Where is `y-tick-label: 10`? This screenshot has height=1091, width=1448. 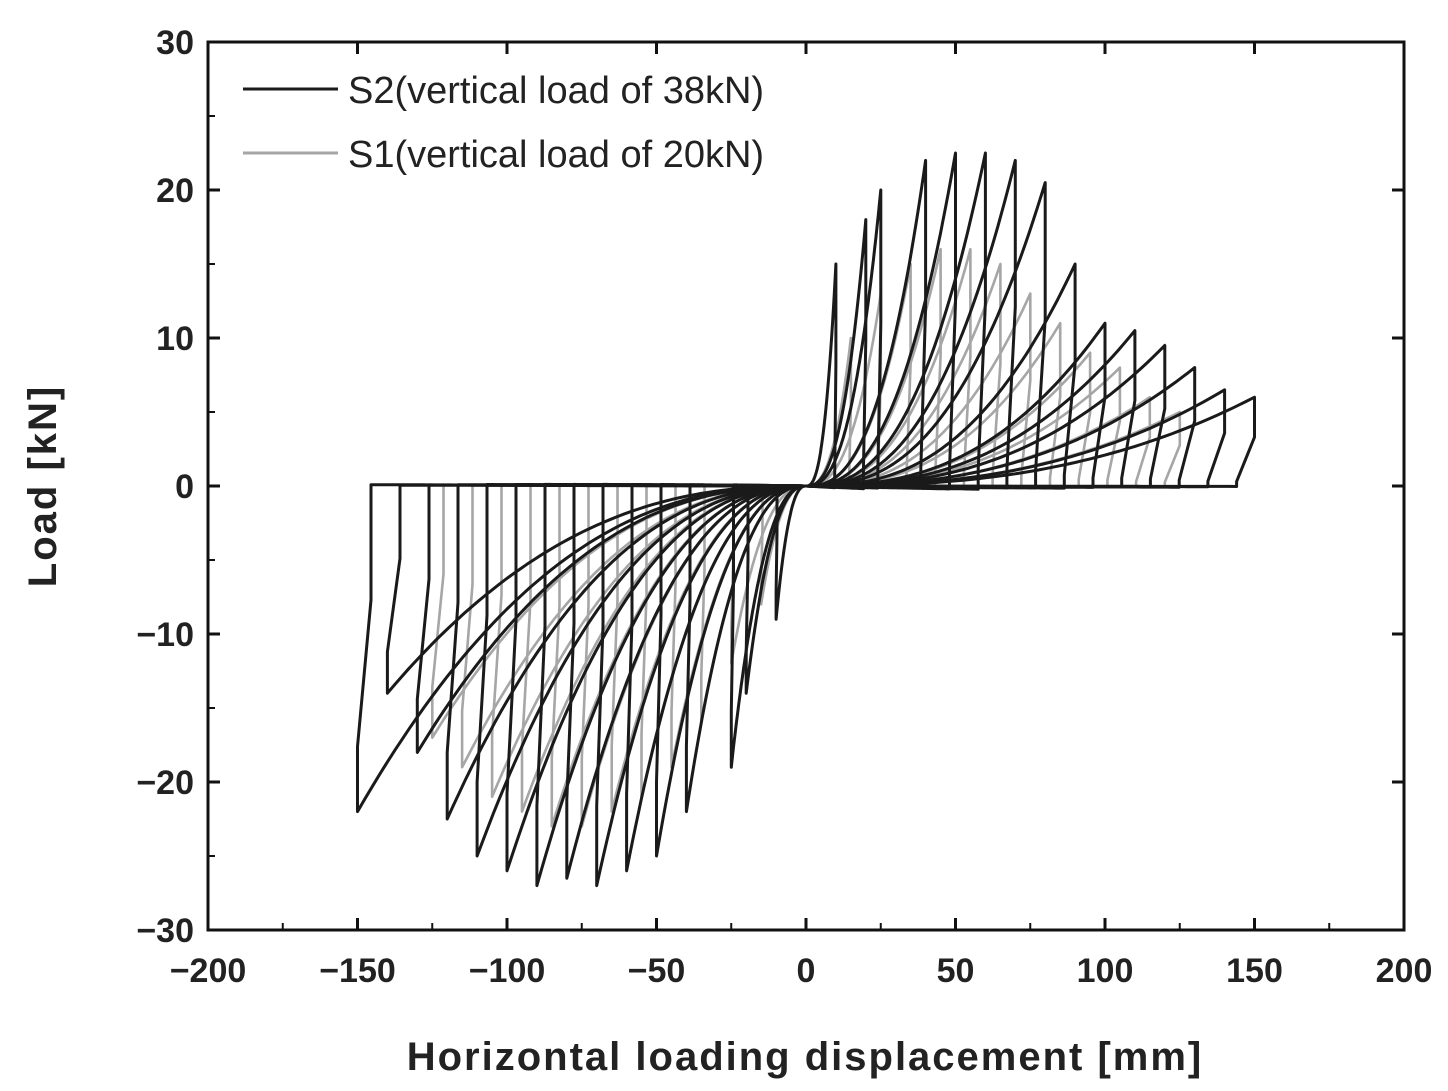 y-tick-label: 10 is located at coordinates (175, 339).